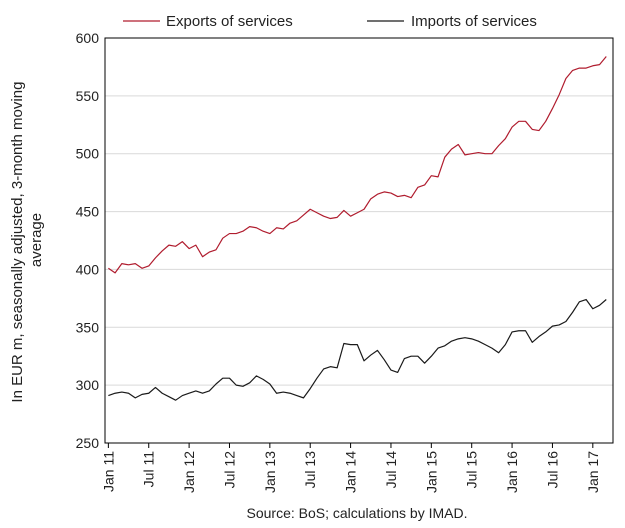  Describe the element at coordinates (357, 513) in the screenshot. I see `source-note: Source: BoS; calculations by IMAD.` at that location.